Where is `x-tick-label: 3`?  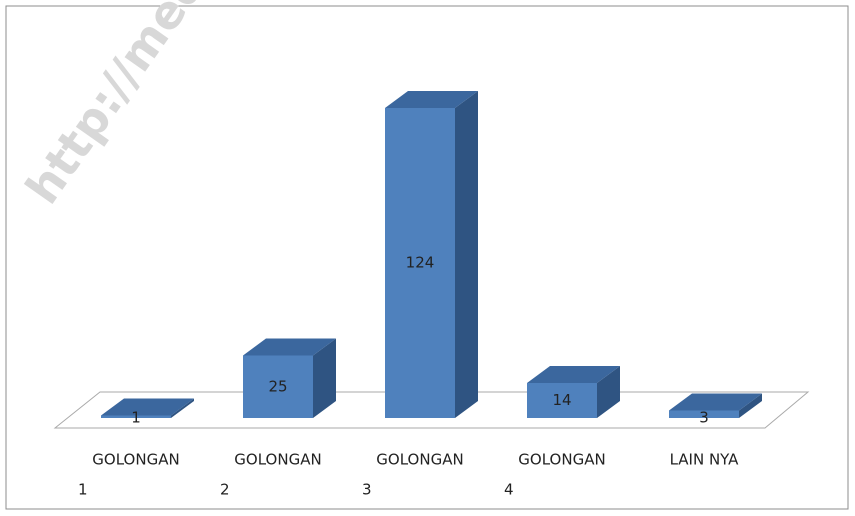 x-tick-label: 3 is located at coordinates (367, 490).